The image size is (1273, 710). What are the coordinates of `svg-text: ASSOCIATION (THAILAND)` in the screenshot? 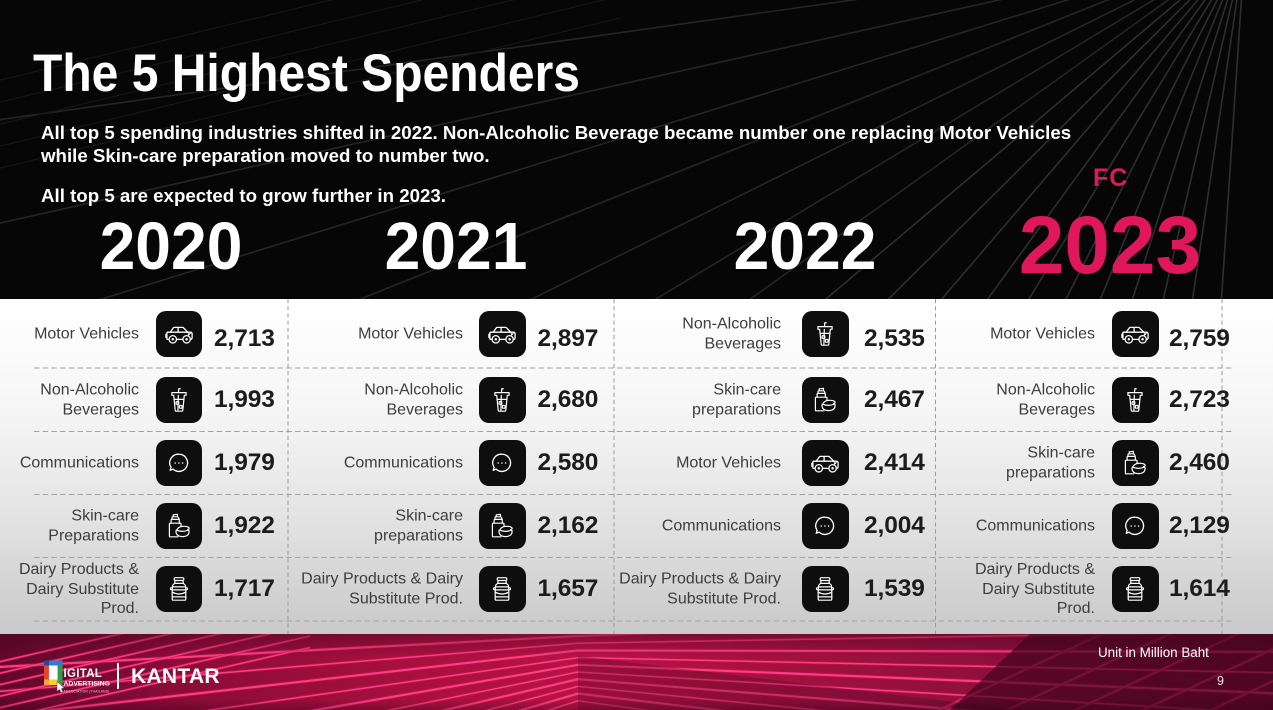 It's located at (87, 692).